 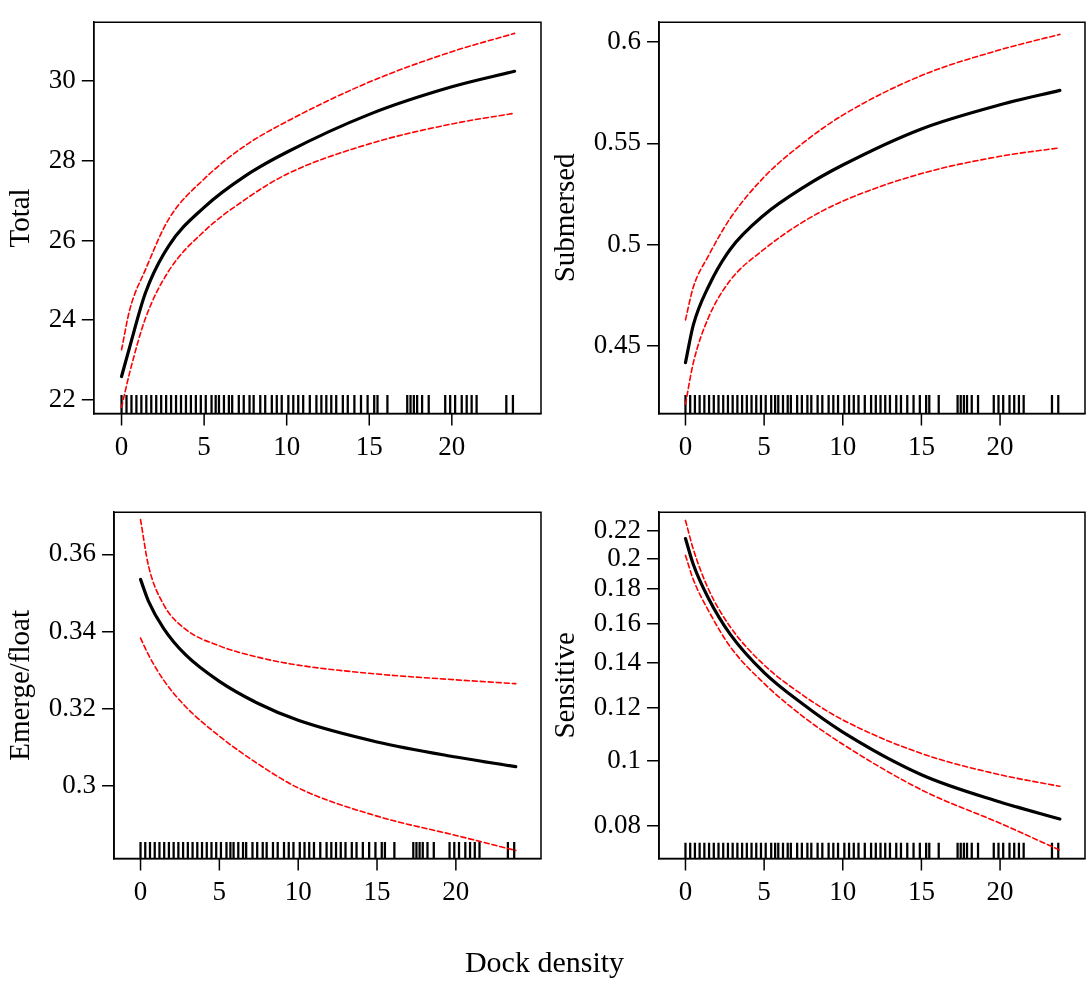 I want to click on y-tick-label: 0.55, so click(x=617, y=141).